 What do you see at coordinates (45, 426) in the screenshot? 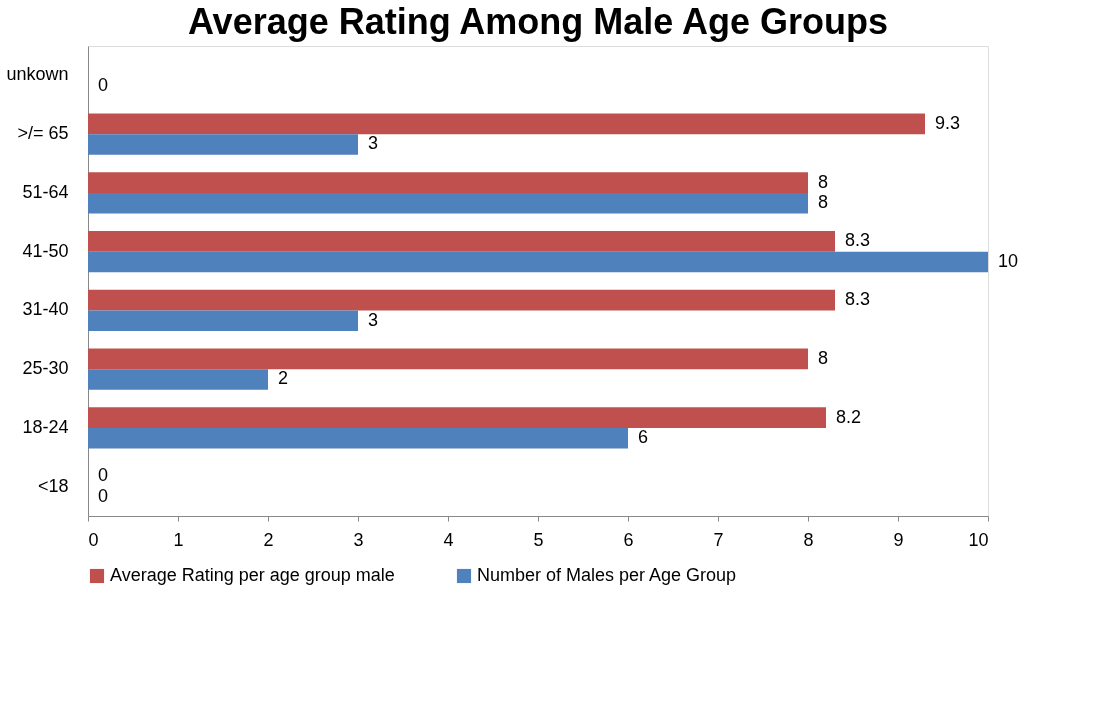
I see `y-tick-label: 18-24` at bounding box center [45, 426].